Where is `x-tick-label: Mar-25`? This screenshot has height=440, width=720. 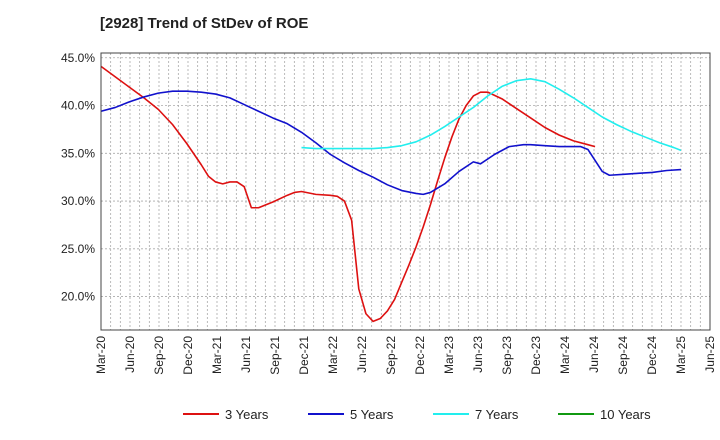
x-tick-label: Mar-25 is located at coordinates (681, 355).